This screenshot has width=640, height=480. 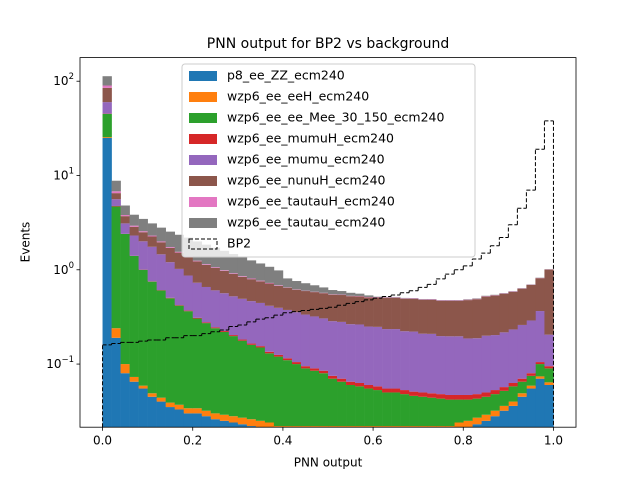 What do you see at coordinates (286, 75) in the screenshot?
I see `legend-label: p8_ee_ZZ_ecm240` at bounding box center [286, 75].